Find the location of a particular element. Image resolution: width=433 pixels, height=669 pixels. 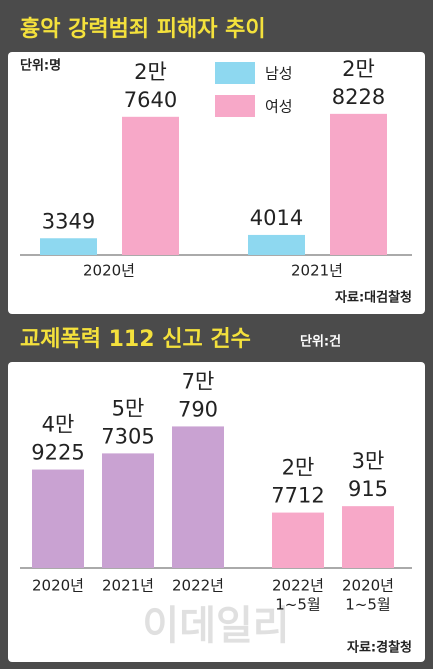

value-label: 7305 is located at coordinates (127, 436).